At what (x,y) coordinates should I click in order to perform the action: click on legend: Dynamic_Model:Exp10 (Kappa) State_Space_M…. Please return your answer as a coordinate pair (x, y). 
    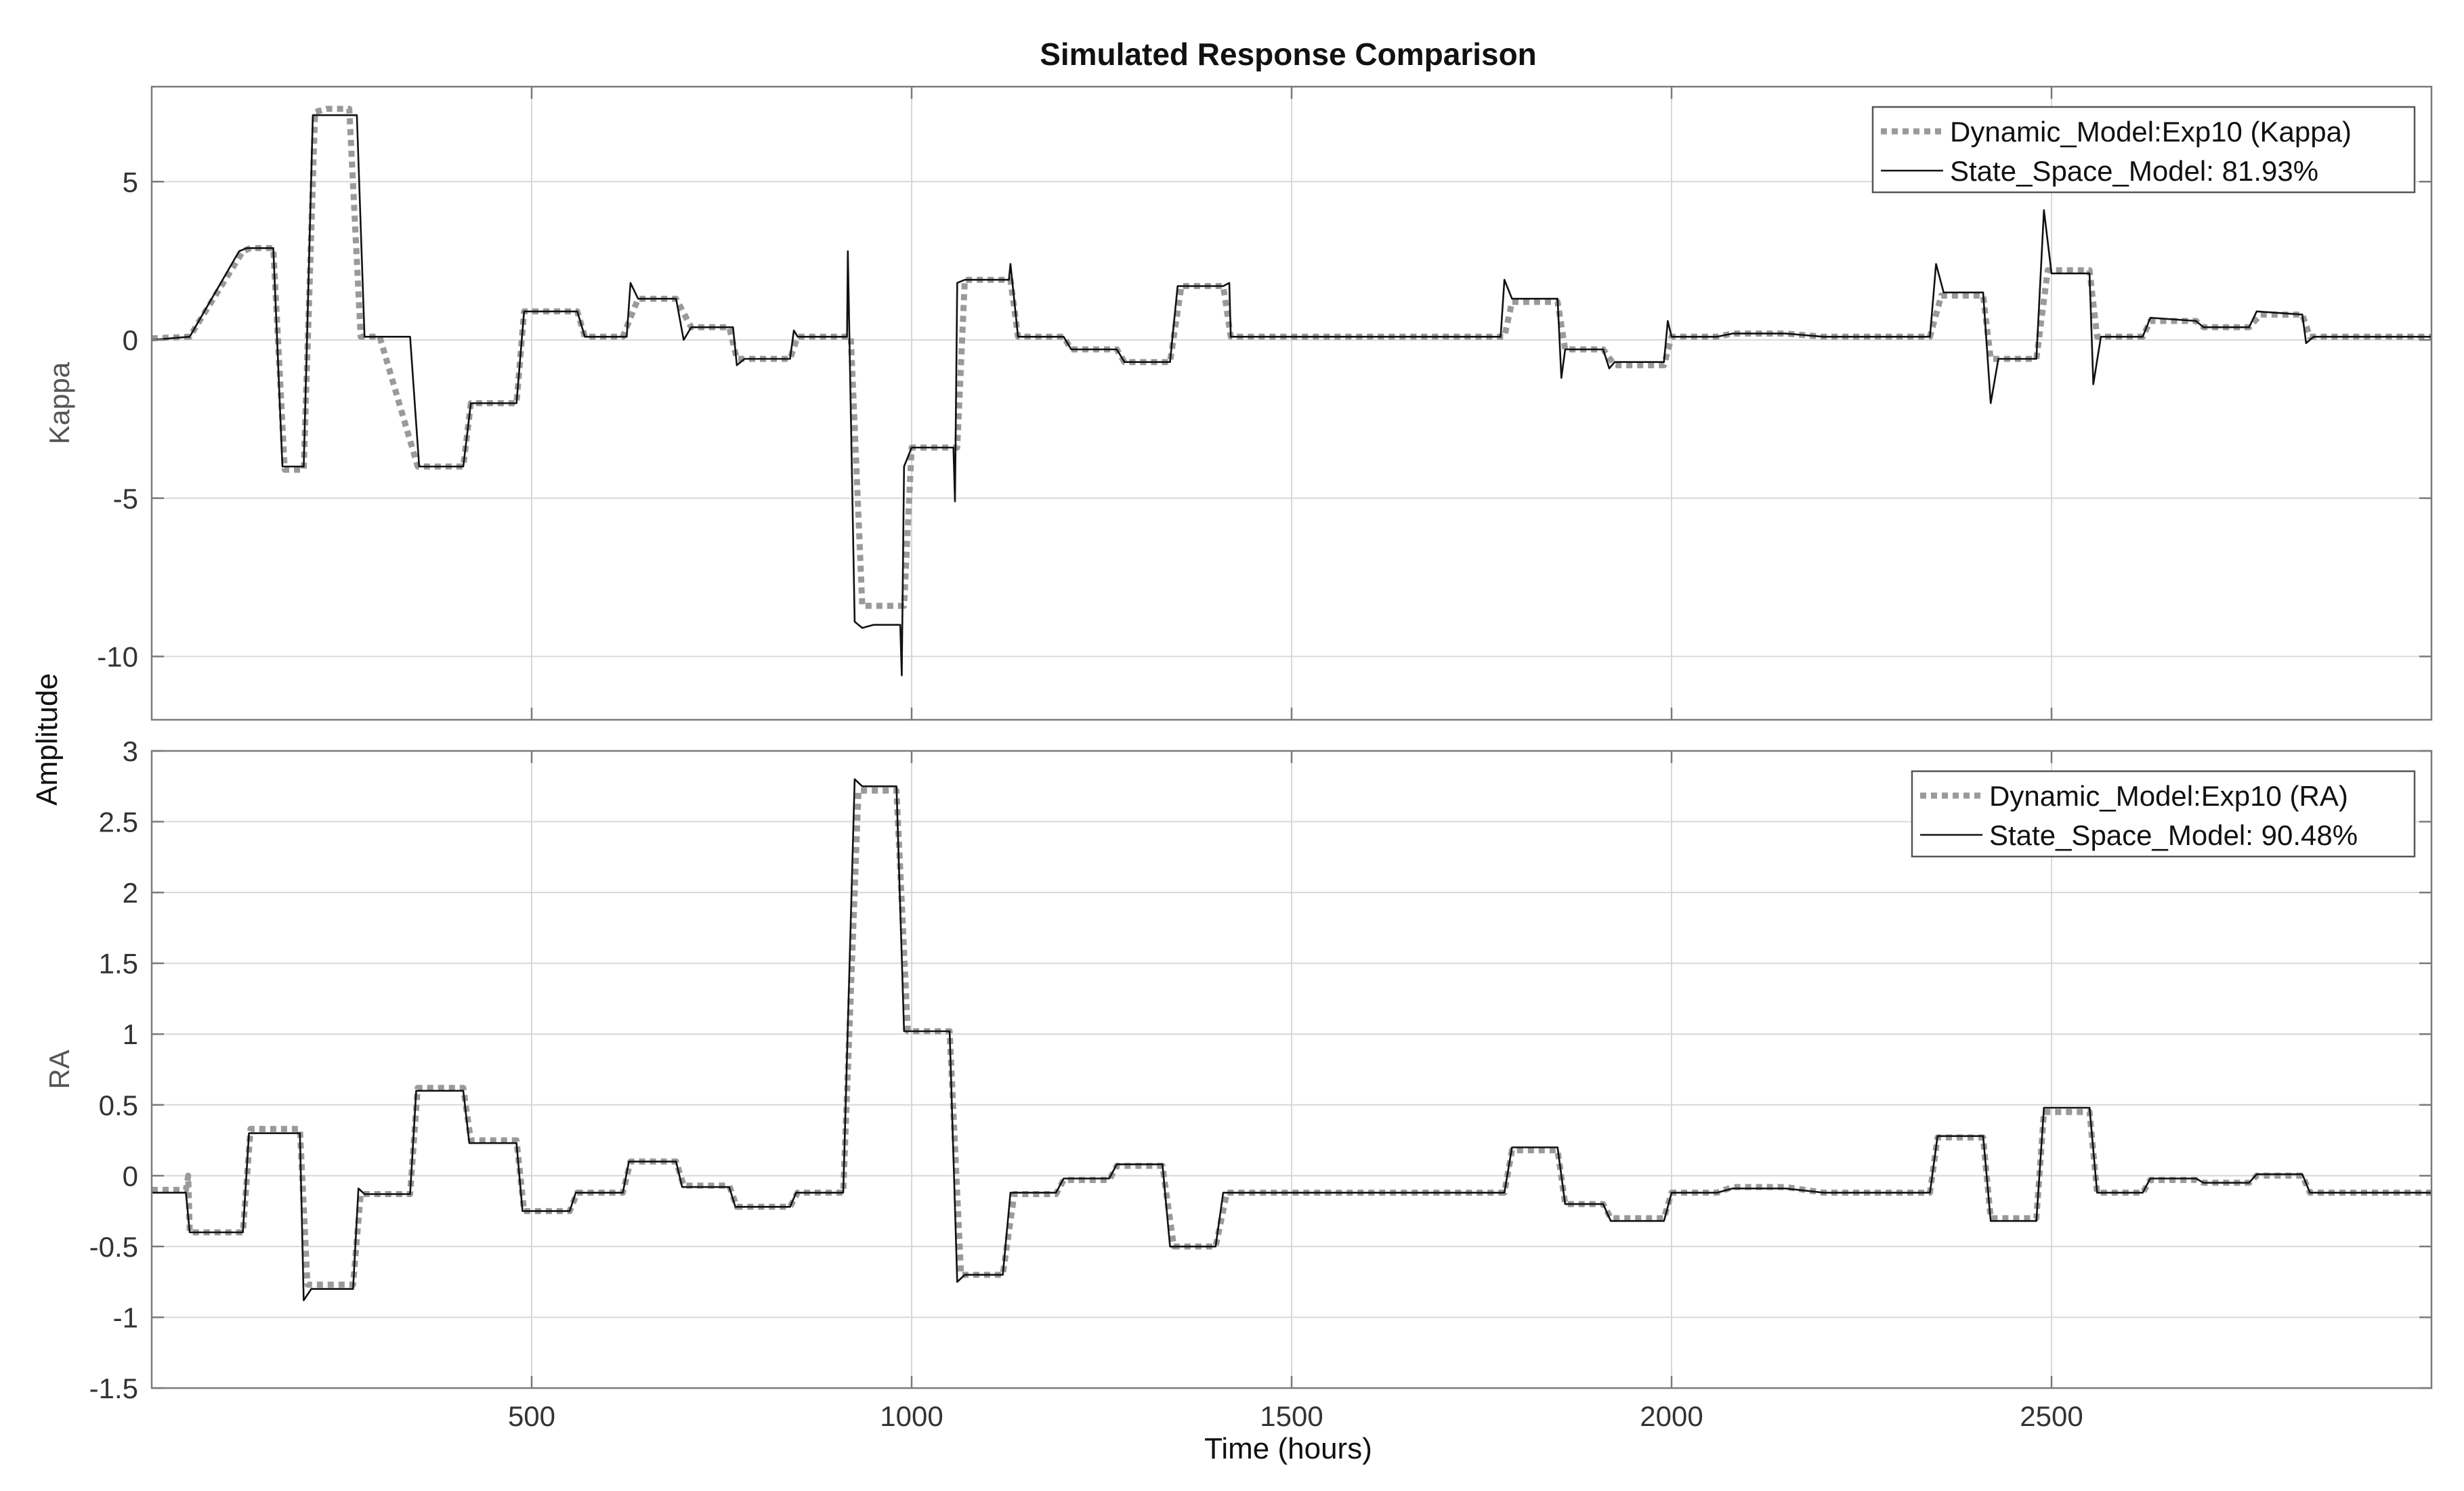
    Looking at the image, I should click on (2143, 150).